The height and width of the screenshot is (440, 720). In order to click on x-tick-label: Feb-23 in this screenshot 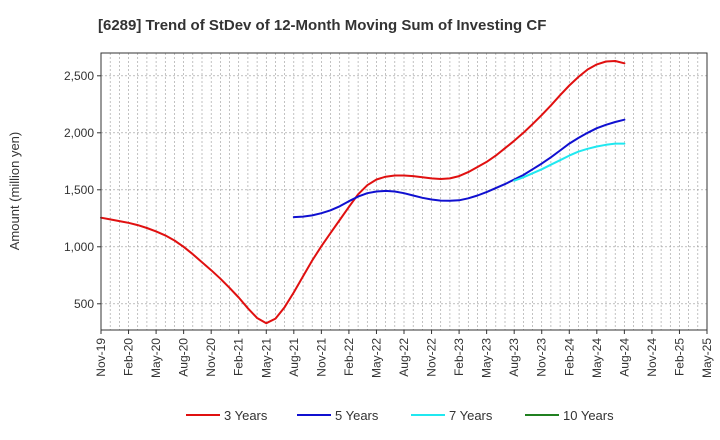, I will do `click(459, 357)`.